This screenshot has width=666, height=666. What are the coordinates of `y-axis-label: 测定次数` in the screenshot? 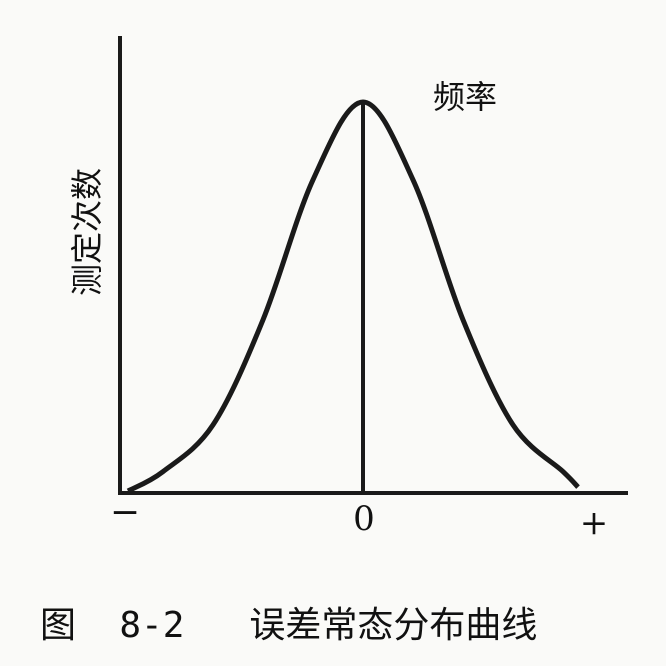 It's located at (87, 232).